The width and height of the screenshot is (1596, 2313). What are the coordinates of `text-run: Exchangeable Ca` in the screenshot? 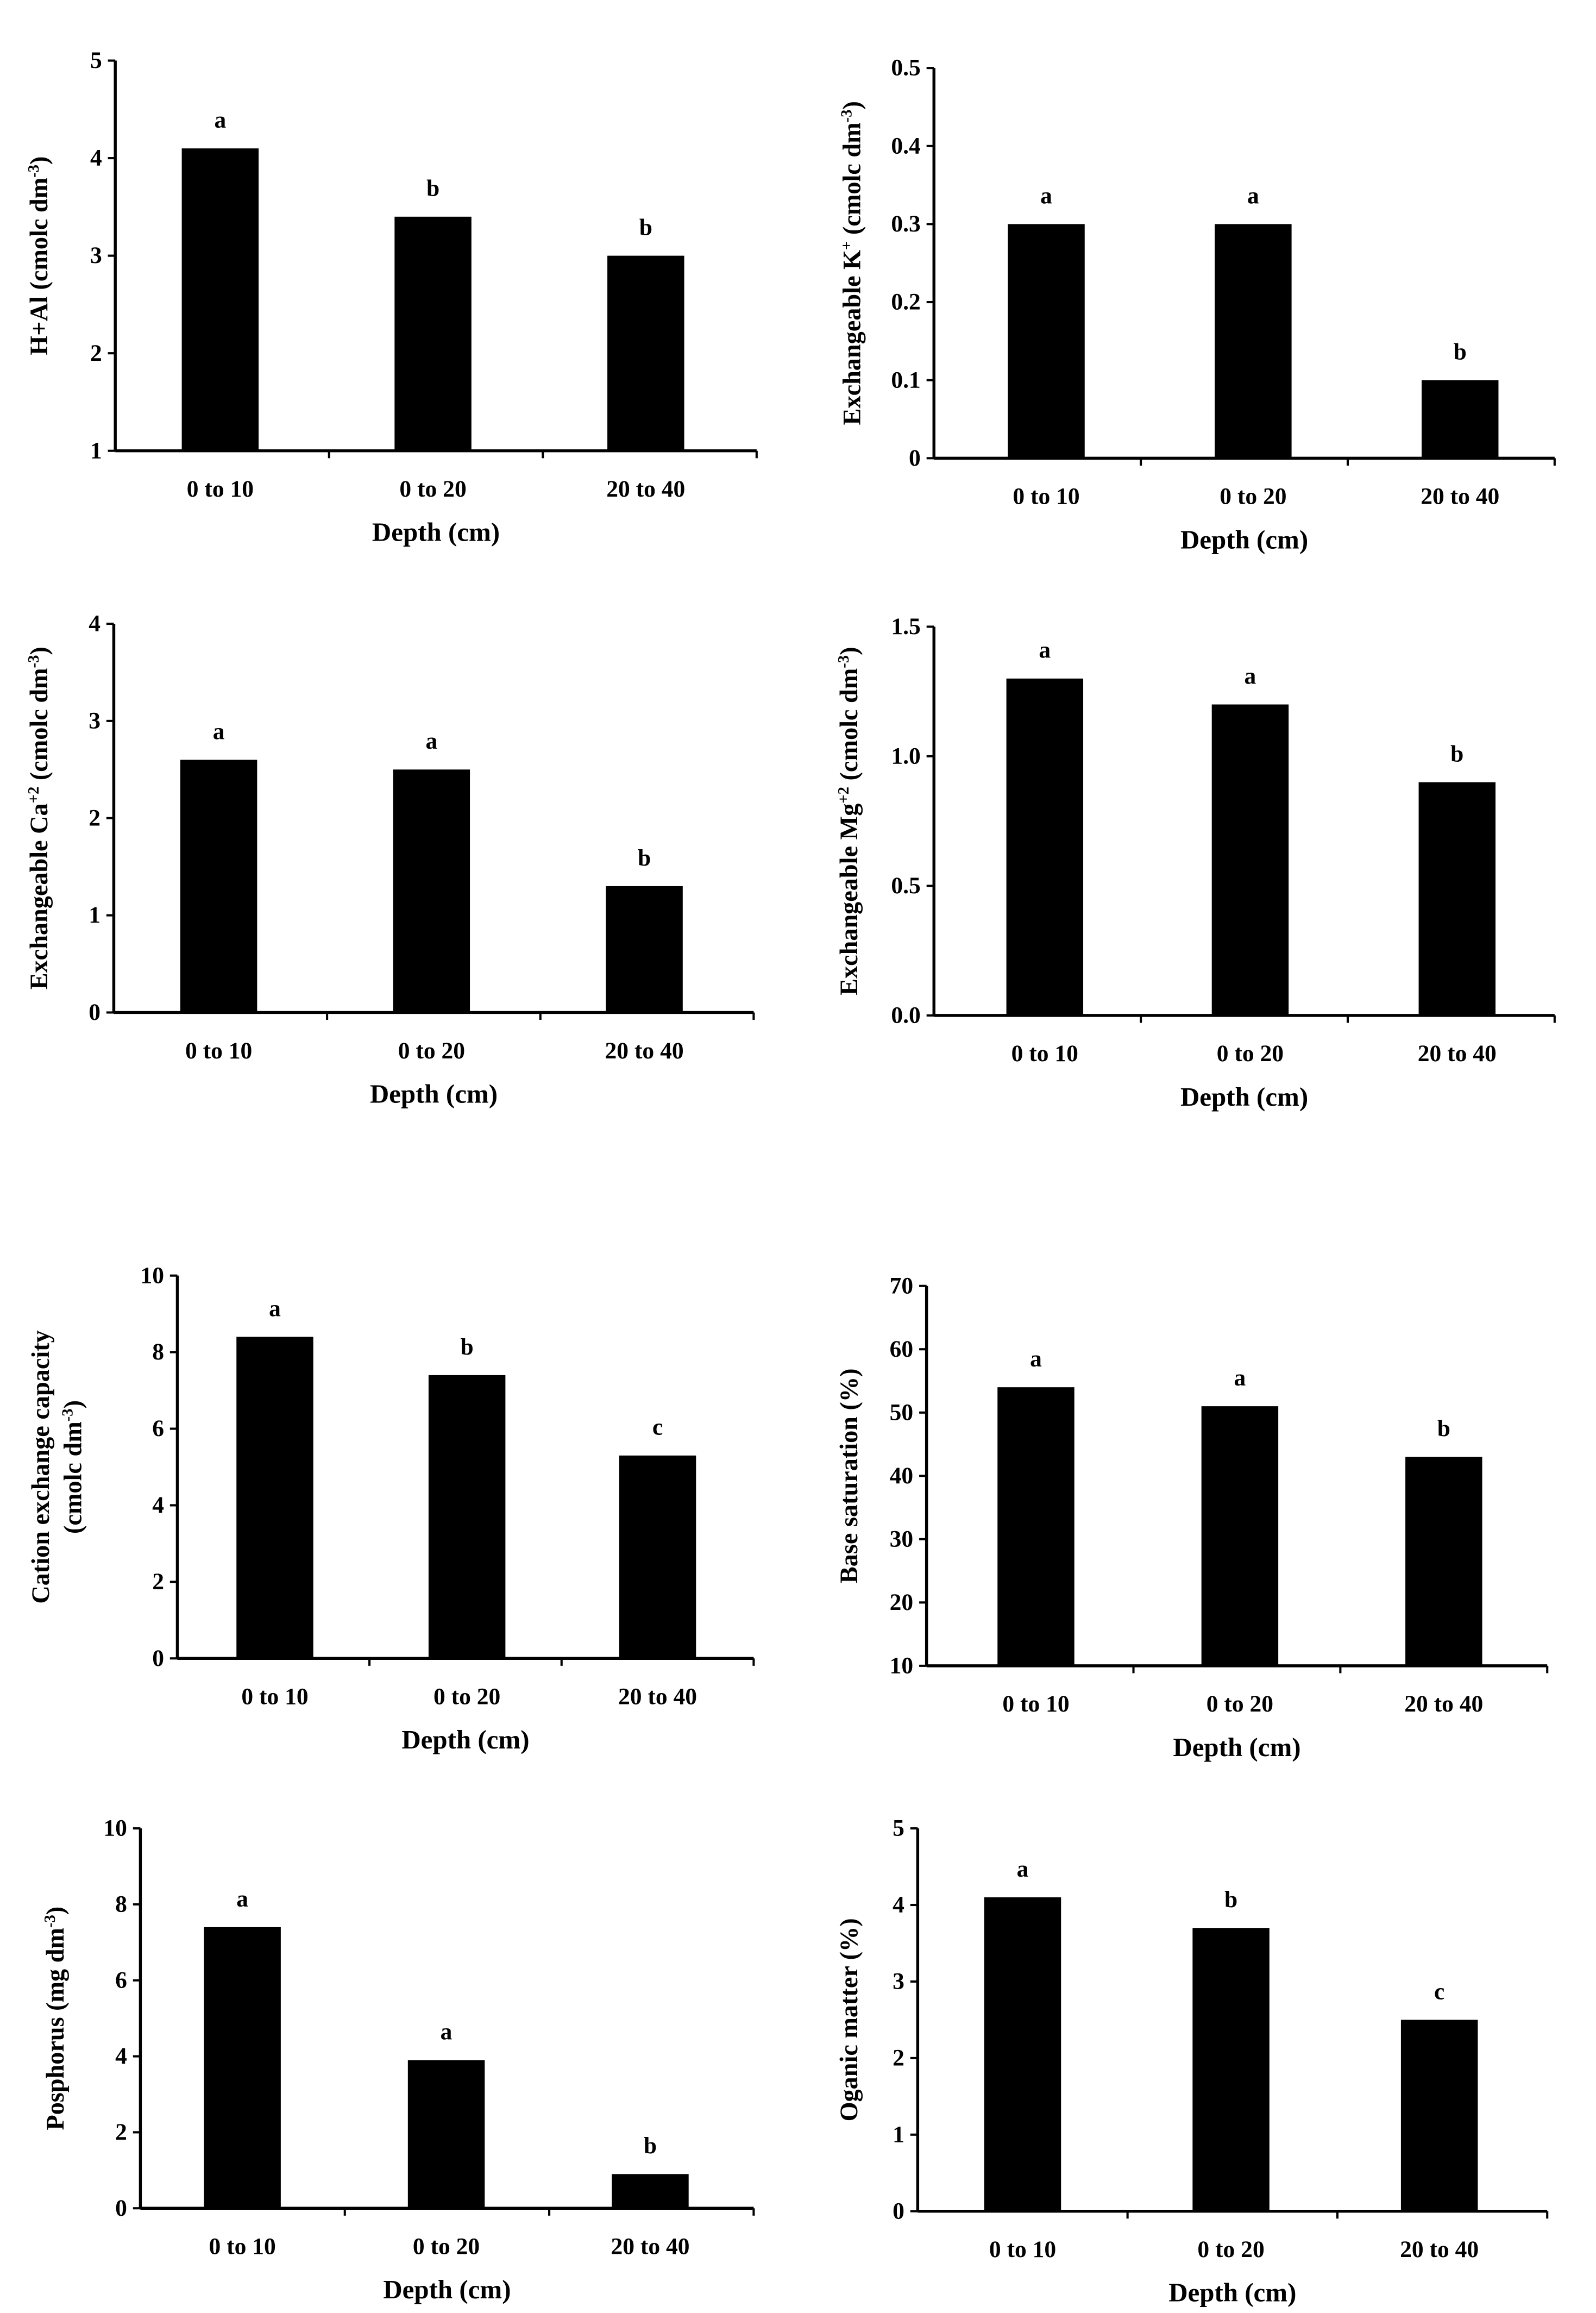 It's located at (39, 896).